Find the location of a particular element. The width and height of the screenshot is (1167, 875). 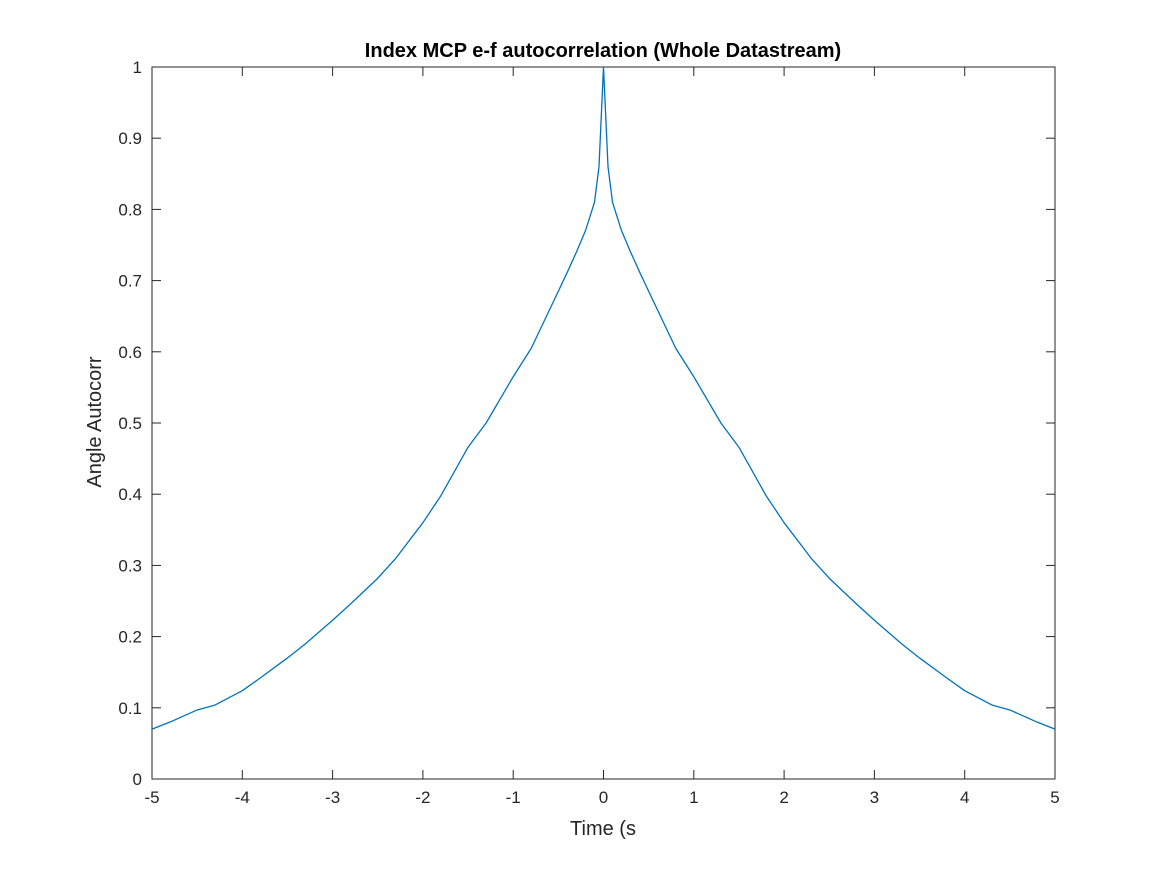

x-tick-label: -4 is located at coordinates (242, 797).